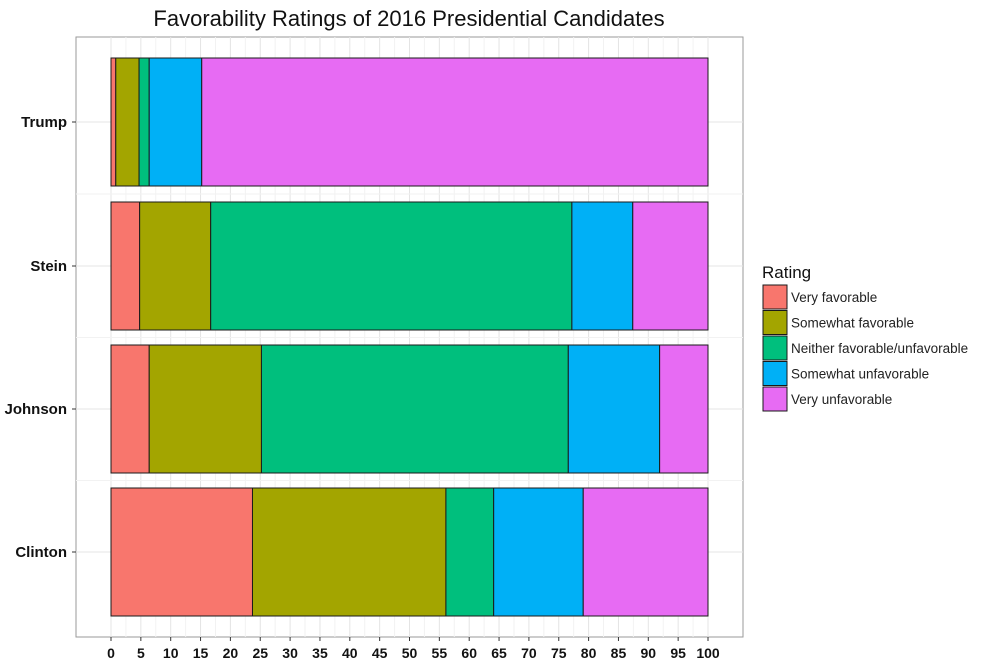 This screenshot has width=1000, height=667. What do you see at coordinates (649, 653) in the screenshot?
I see `x-tick-label: 90` at bounding box center [649, 653].